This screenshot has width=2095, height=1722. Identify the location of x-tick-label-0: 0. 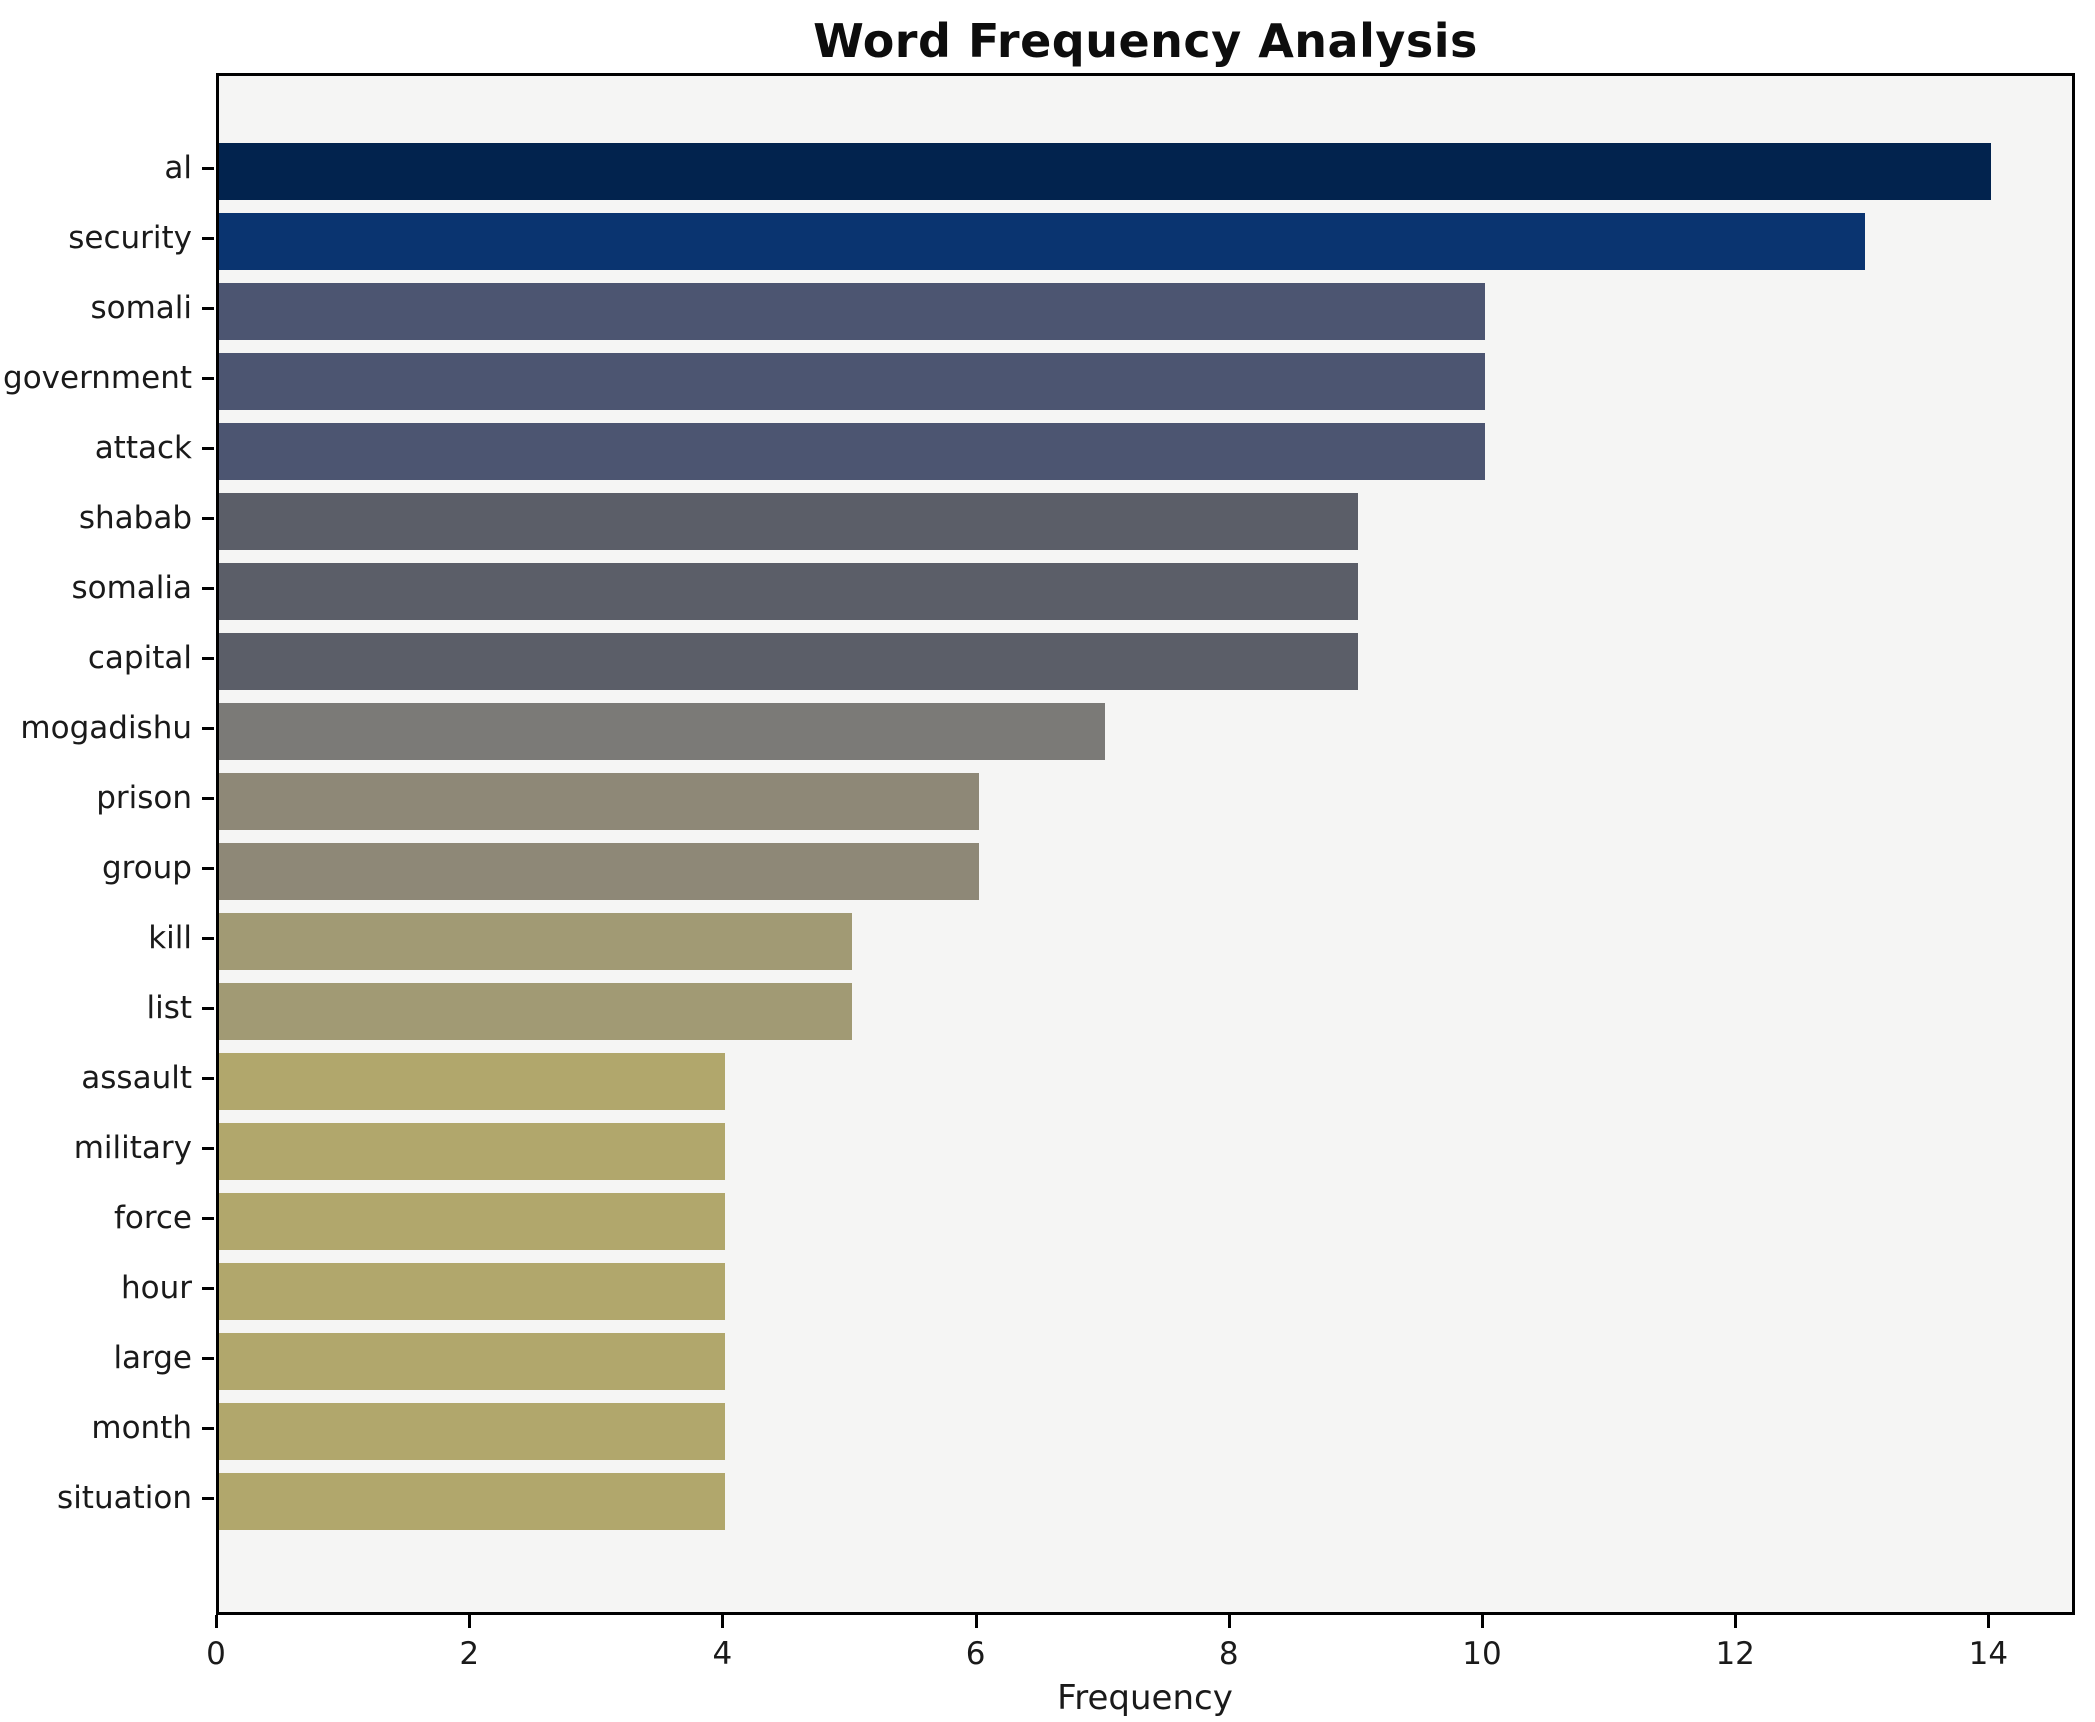
(216, 1654).